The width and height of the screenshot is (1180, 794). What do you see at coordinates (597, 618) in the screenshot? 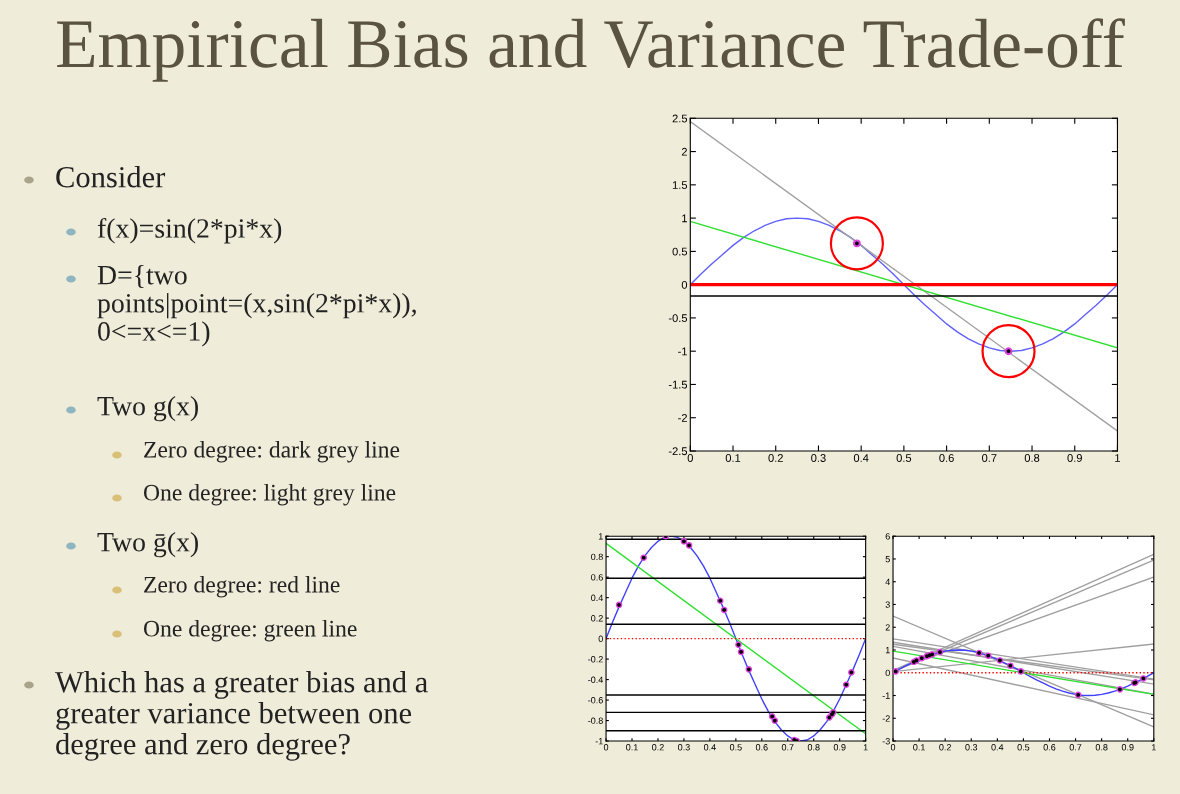
I see `y-tick-label: 0.2` at bounding box center [597, 618].